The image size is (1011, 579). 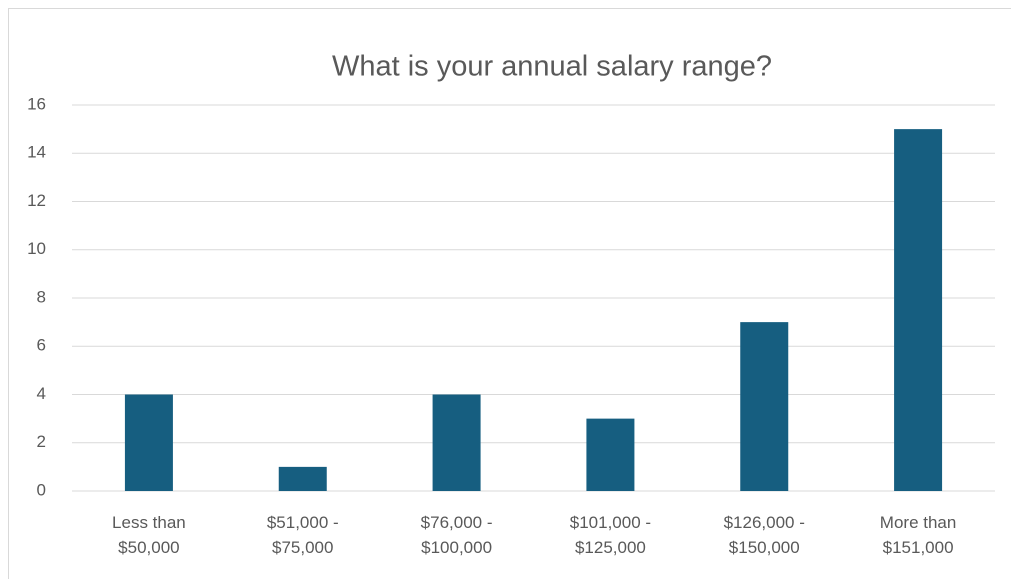 I want to click on y-tick-label: 6, so click(x=41, y=345).